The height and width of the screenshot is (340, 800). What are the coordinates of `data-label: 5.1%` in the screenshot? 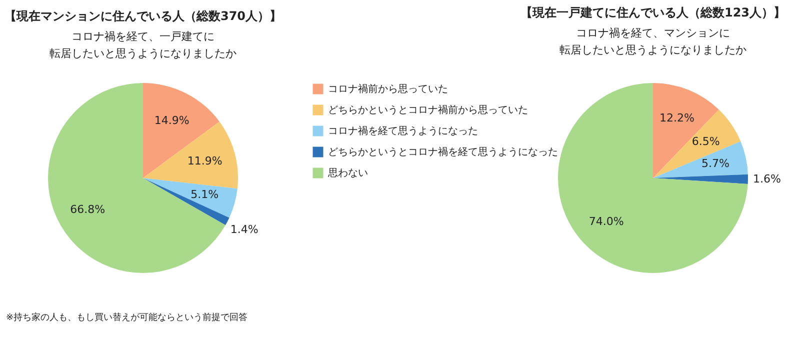 It's located at (204, 195).